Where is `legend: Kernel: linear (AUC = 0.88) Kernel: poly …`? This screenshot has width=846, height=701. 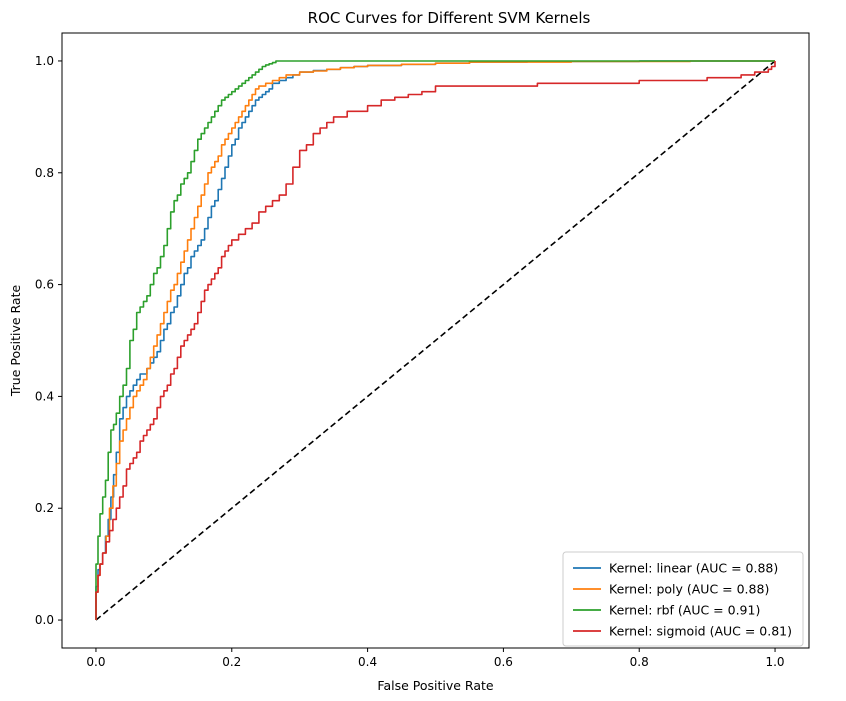 legend: Kernel: linear (AUC = 0.88) Kernel: poly … is located at coordinates (683, 599).